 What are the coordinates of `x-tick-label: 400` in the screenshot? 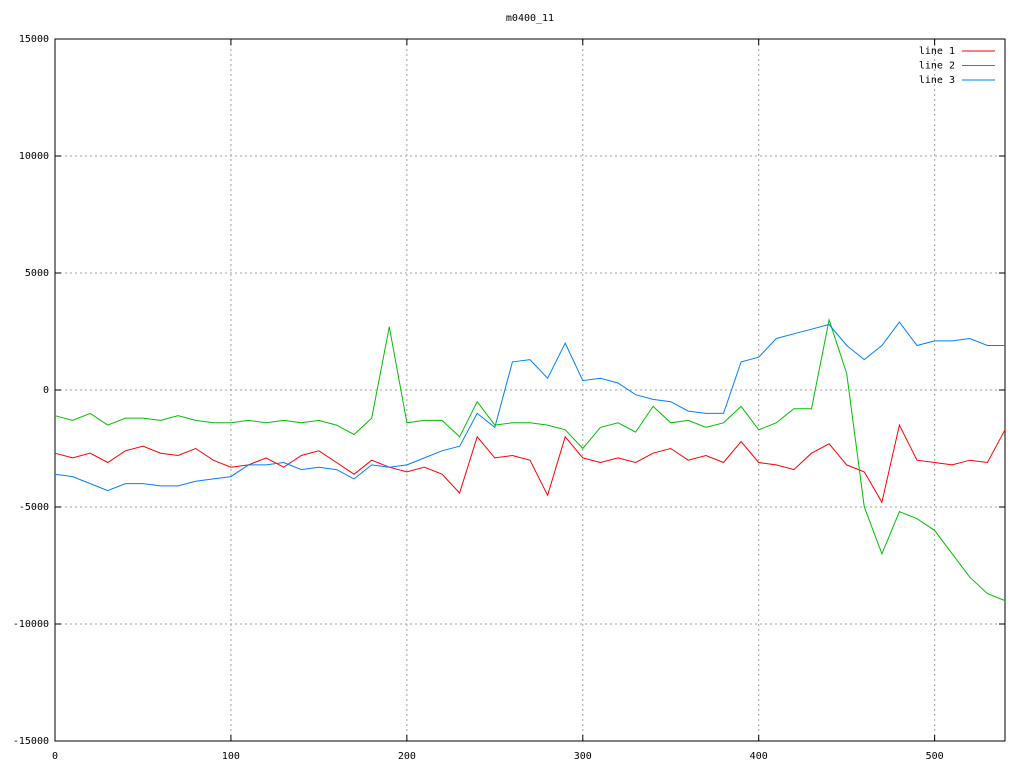 It's located at (759, 756).